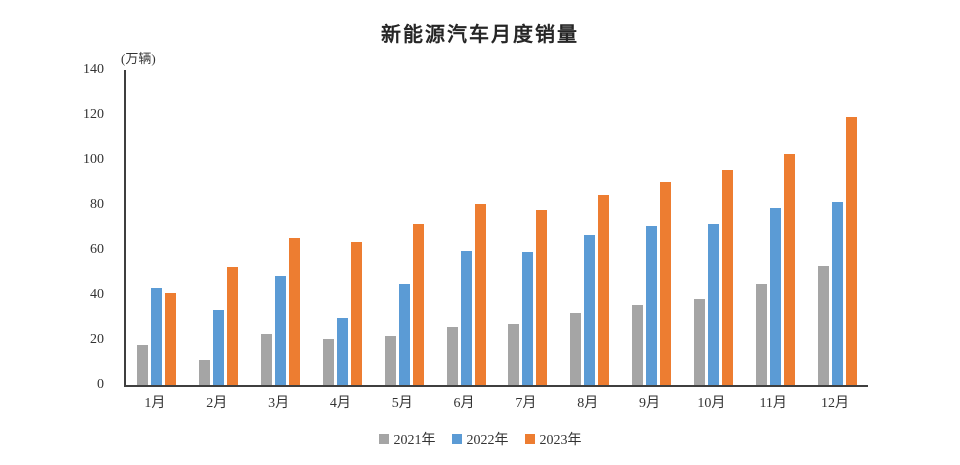 The height and width of the screenshot is (465, 960). What do you see at coordinates (576, 348) in the screenshot?
I see `bar-2021年-8月` at bounding box center [576, 348].